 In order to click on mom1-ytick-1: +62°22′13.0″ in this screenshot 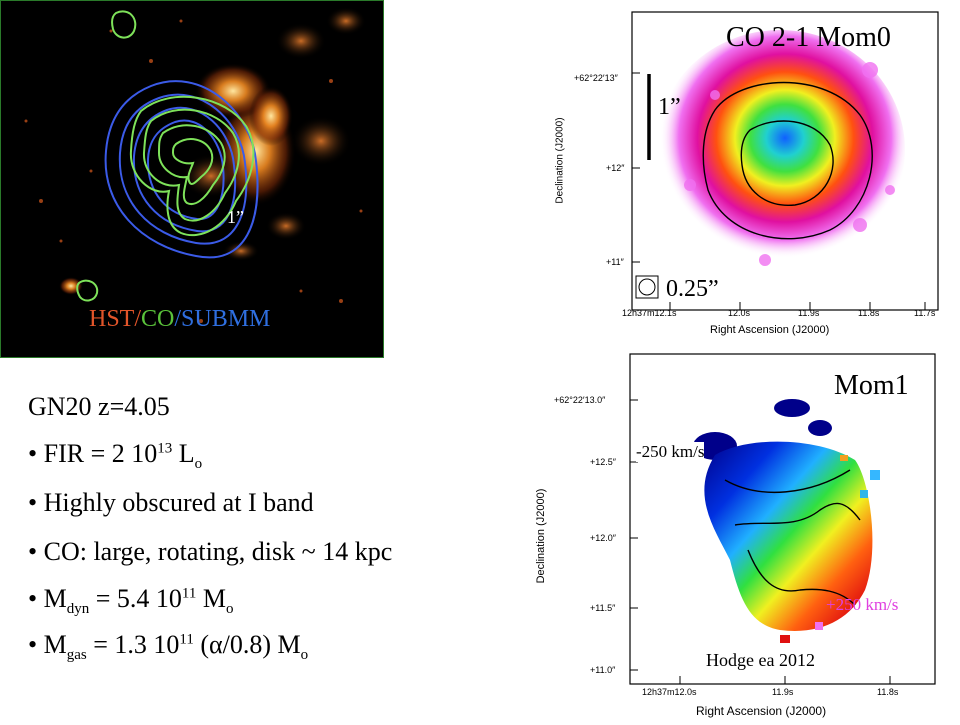, I will do `click(580, 400)`.